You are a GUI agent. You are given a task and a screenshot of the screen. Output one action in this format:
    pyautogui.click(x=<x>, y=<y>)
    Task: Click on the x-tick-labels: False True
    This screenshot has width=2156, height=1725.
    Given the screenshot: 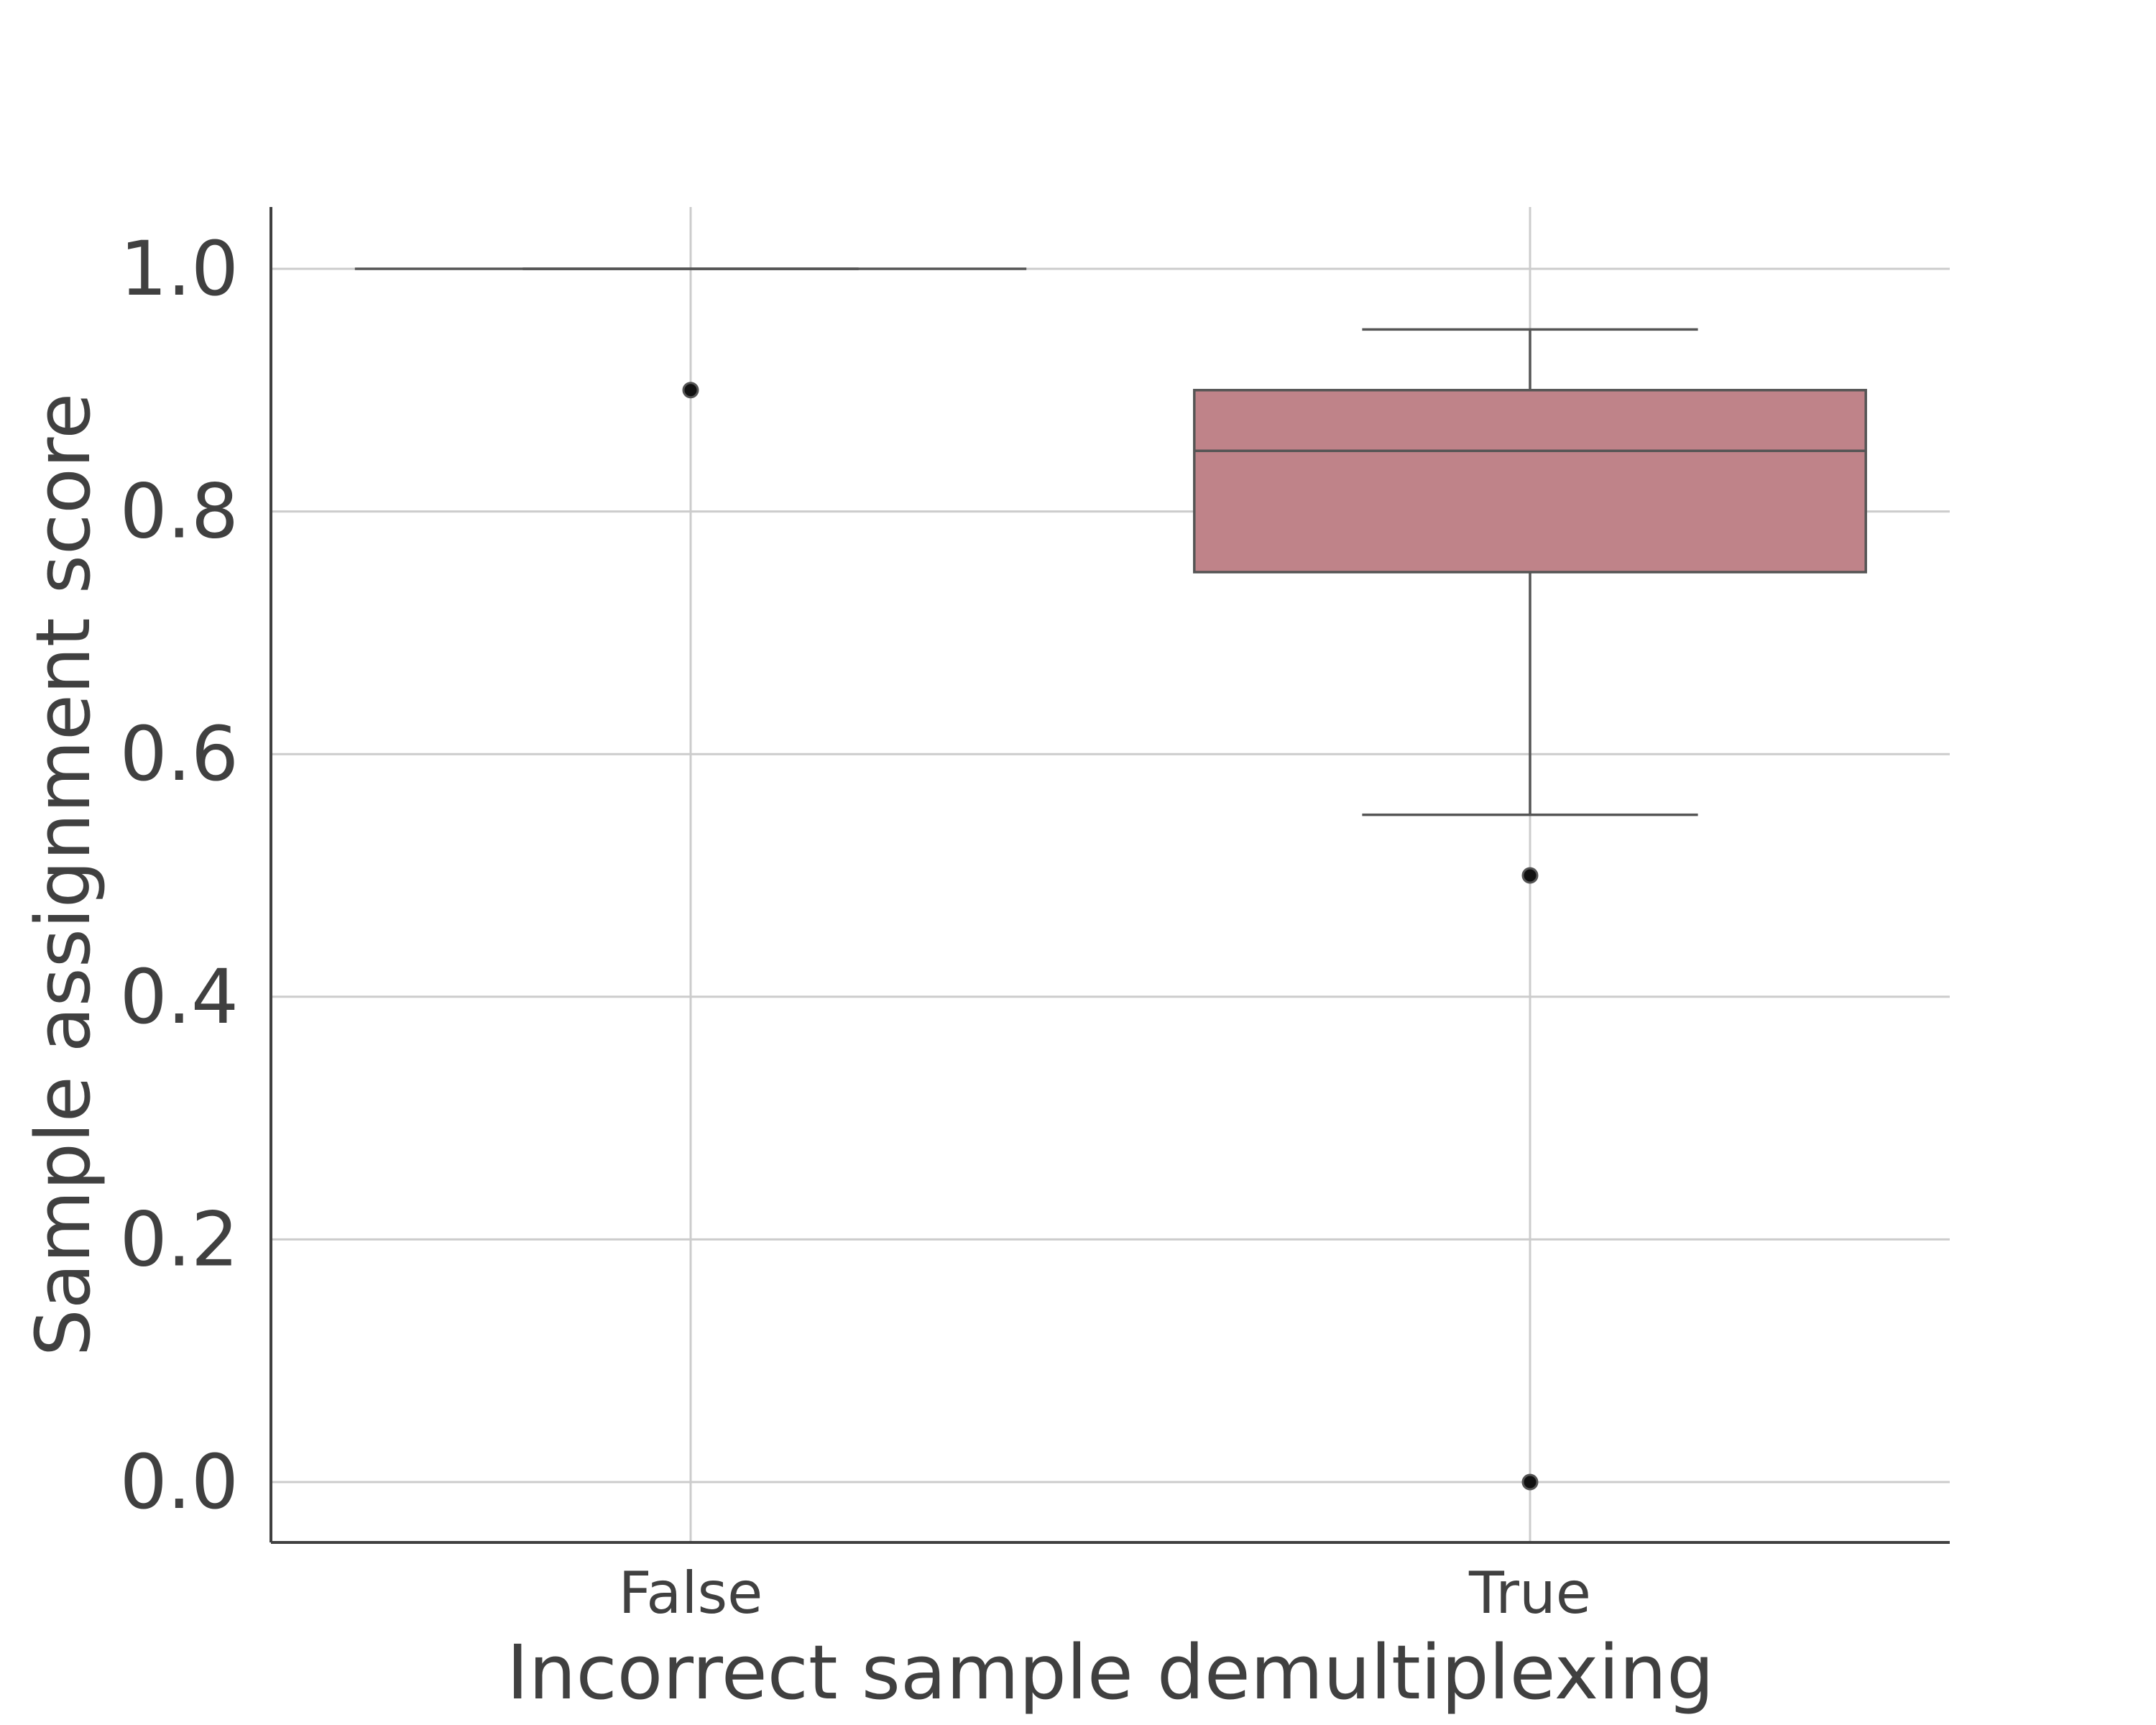 What is the action you would take?
    pyautogui.click(x=1105, y=1593)
    